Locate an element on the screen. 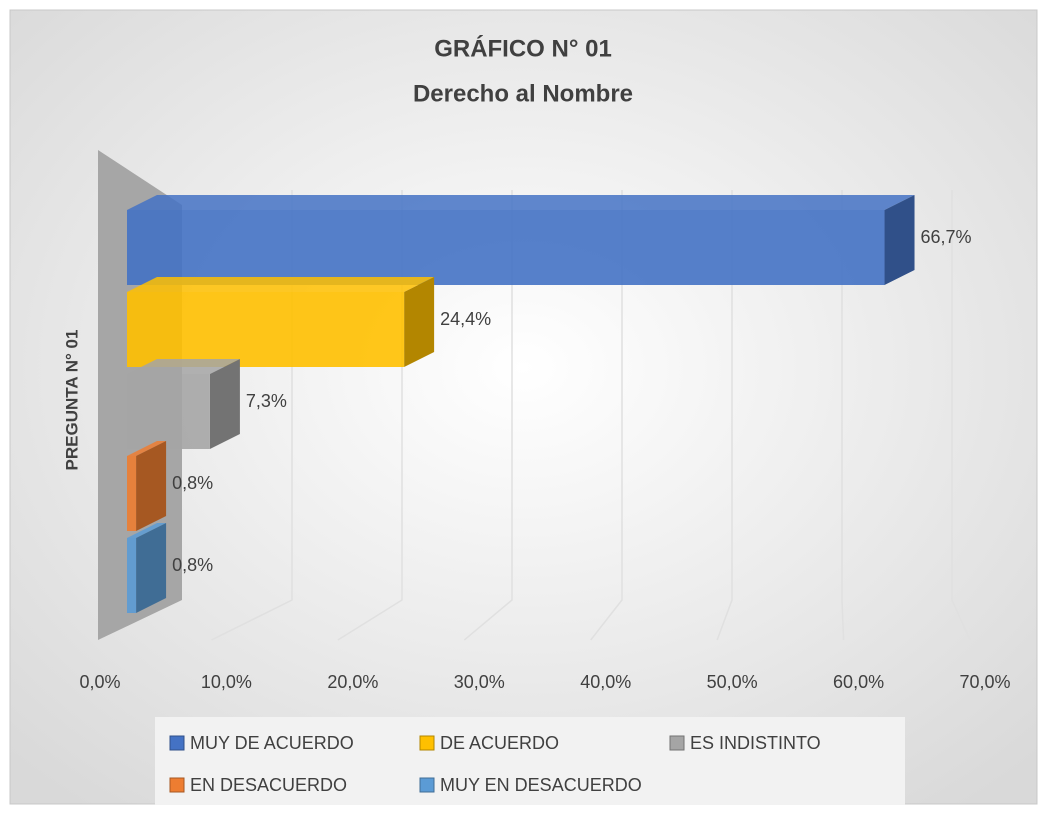 This screenshot has height=819, width=1047. data-label: 24,4% is located at coordinates (465, 319).